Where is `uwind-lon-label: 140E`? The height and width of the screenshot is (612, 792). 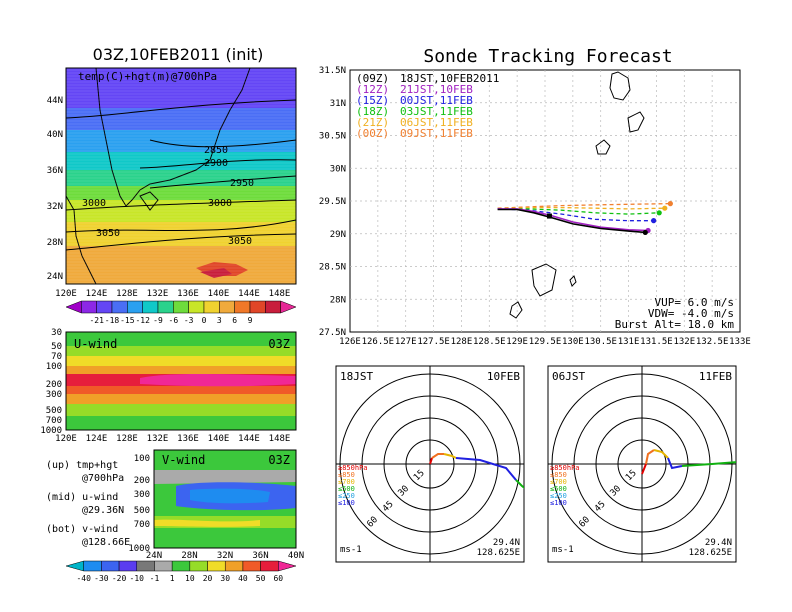 uwind-lon-label: 140E is located at coordinates (219, 439).